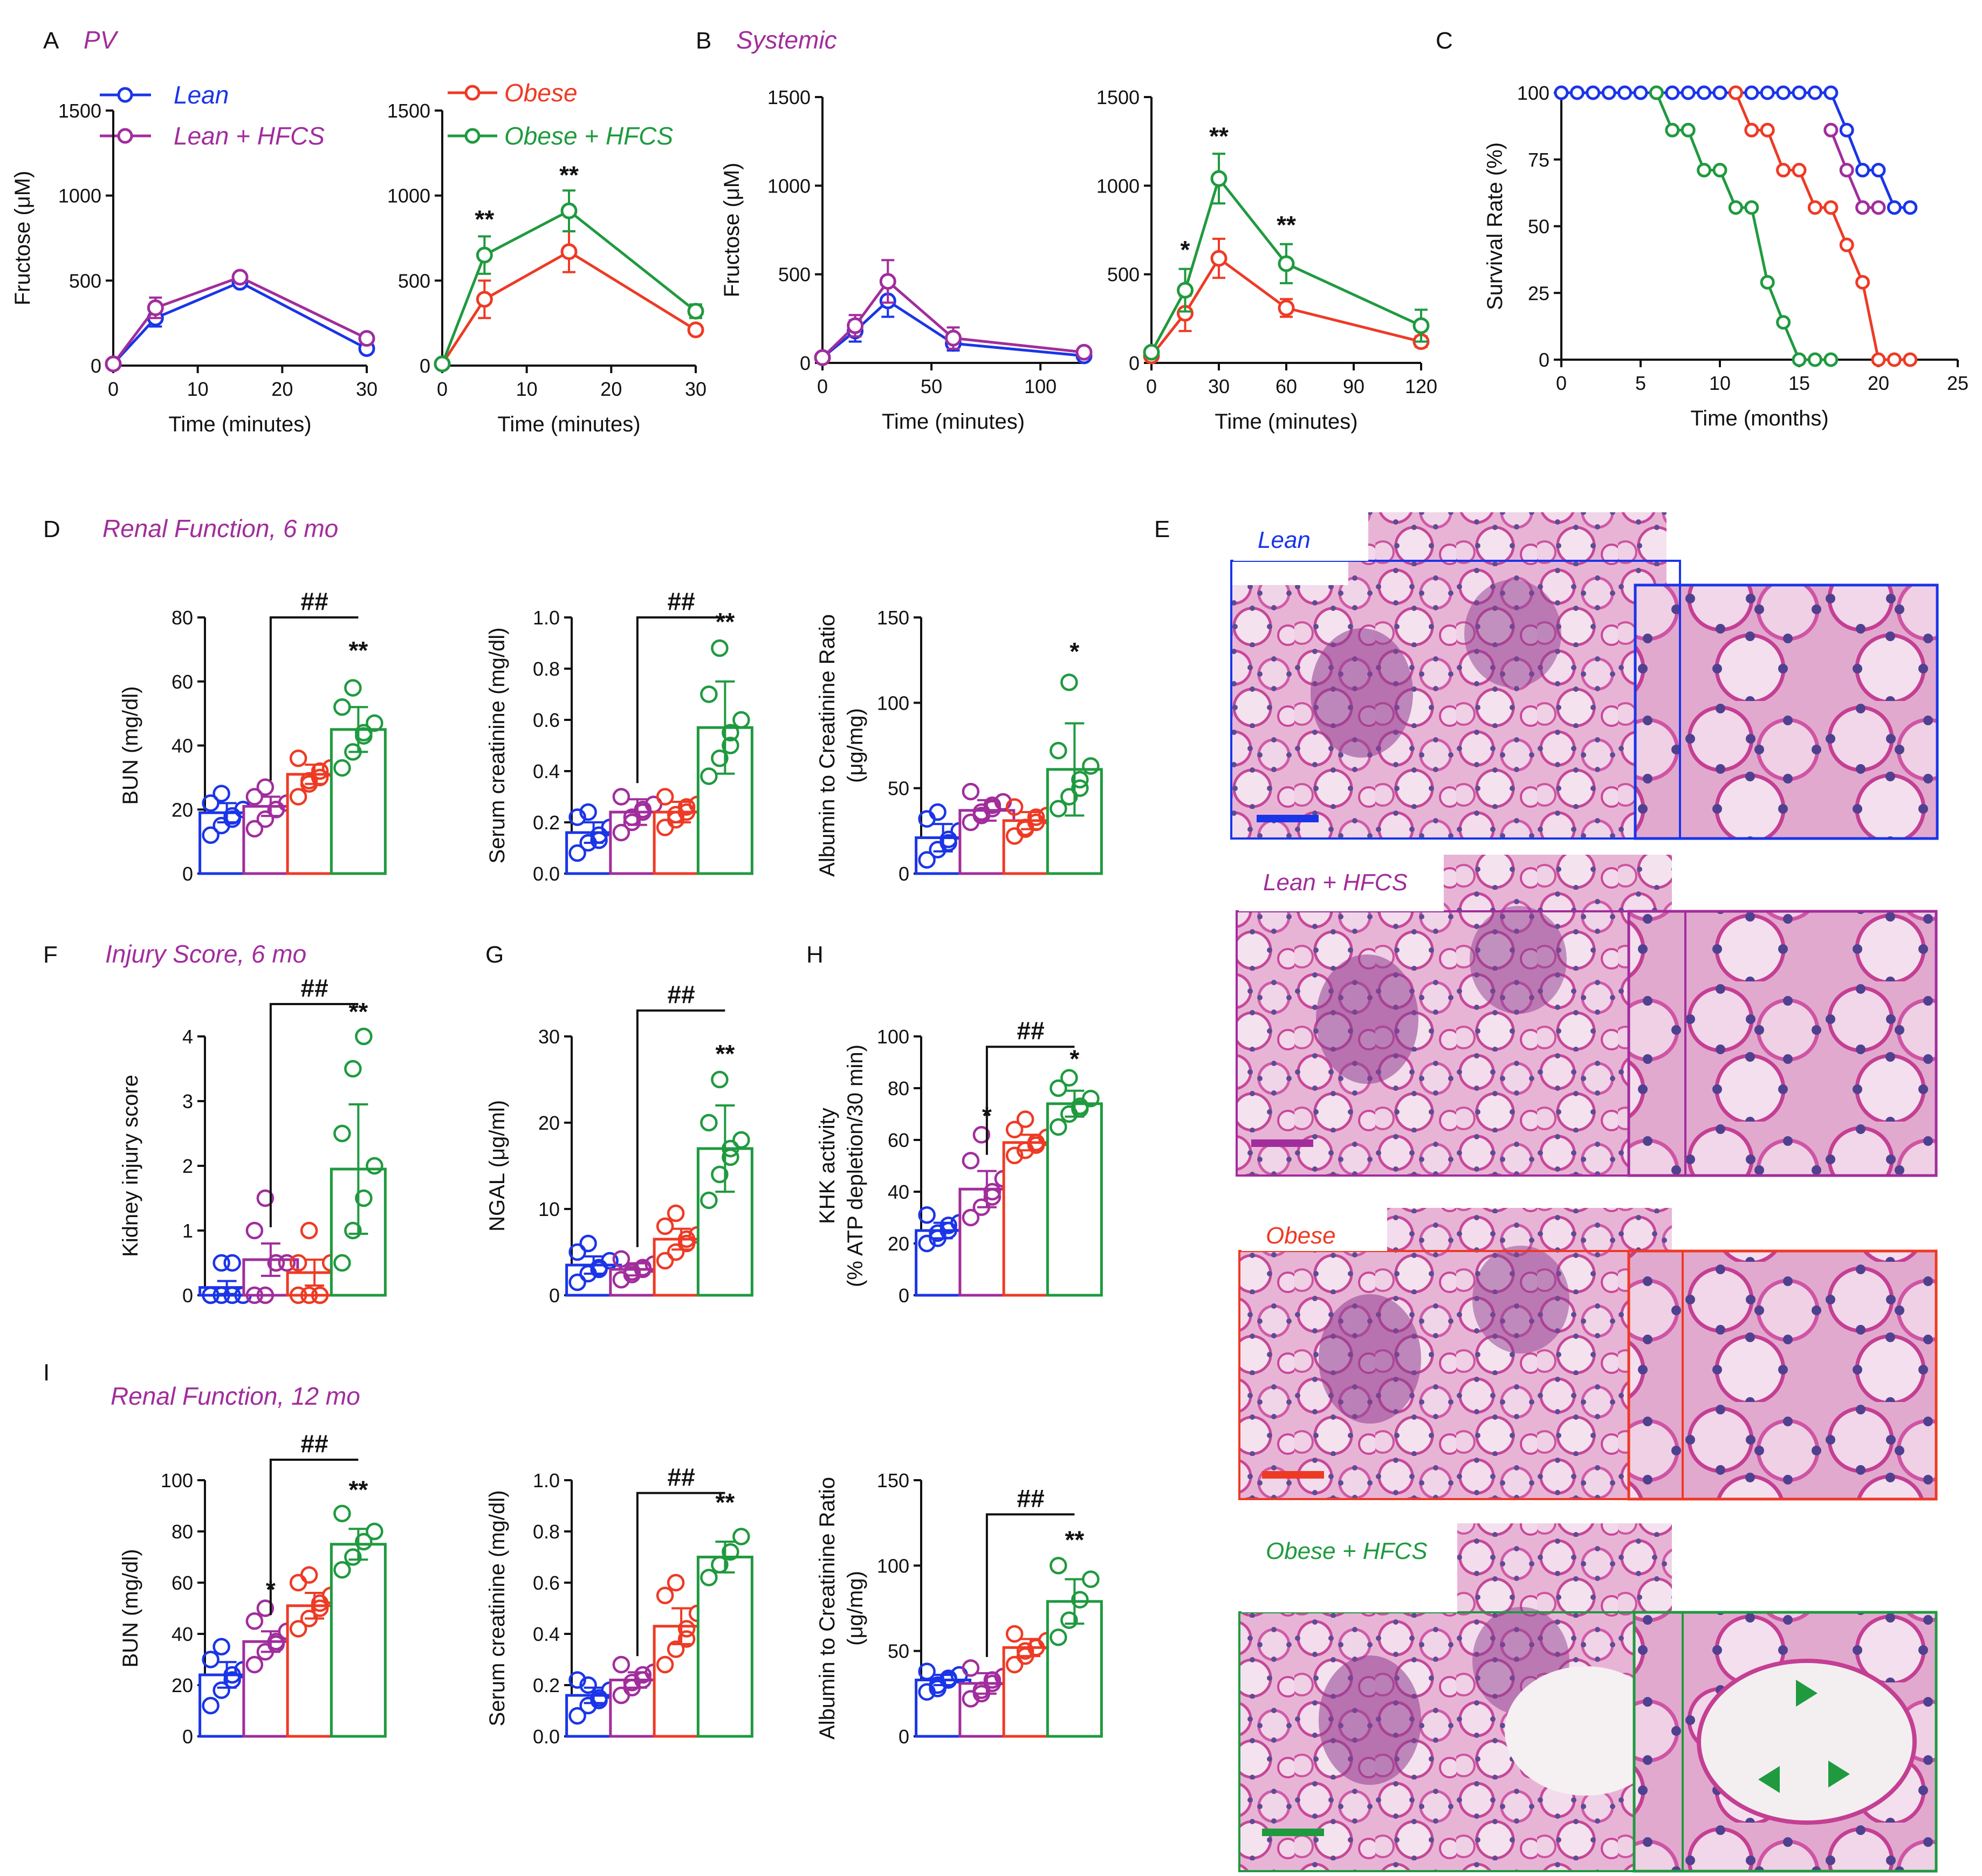  Describe the element at coordinates (1759, 418) in the screenshot. I see `x-axis-label: Time (months)` at that location.